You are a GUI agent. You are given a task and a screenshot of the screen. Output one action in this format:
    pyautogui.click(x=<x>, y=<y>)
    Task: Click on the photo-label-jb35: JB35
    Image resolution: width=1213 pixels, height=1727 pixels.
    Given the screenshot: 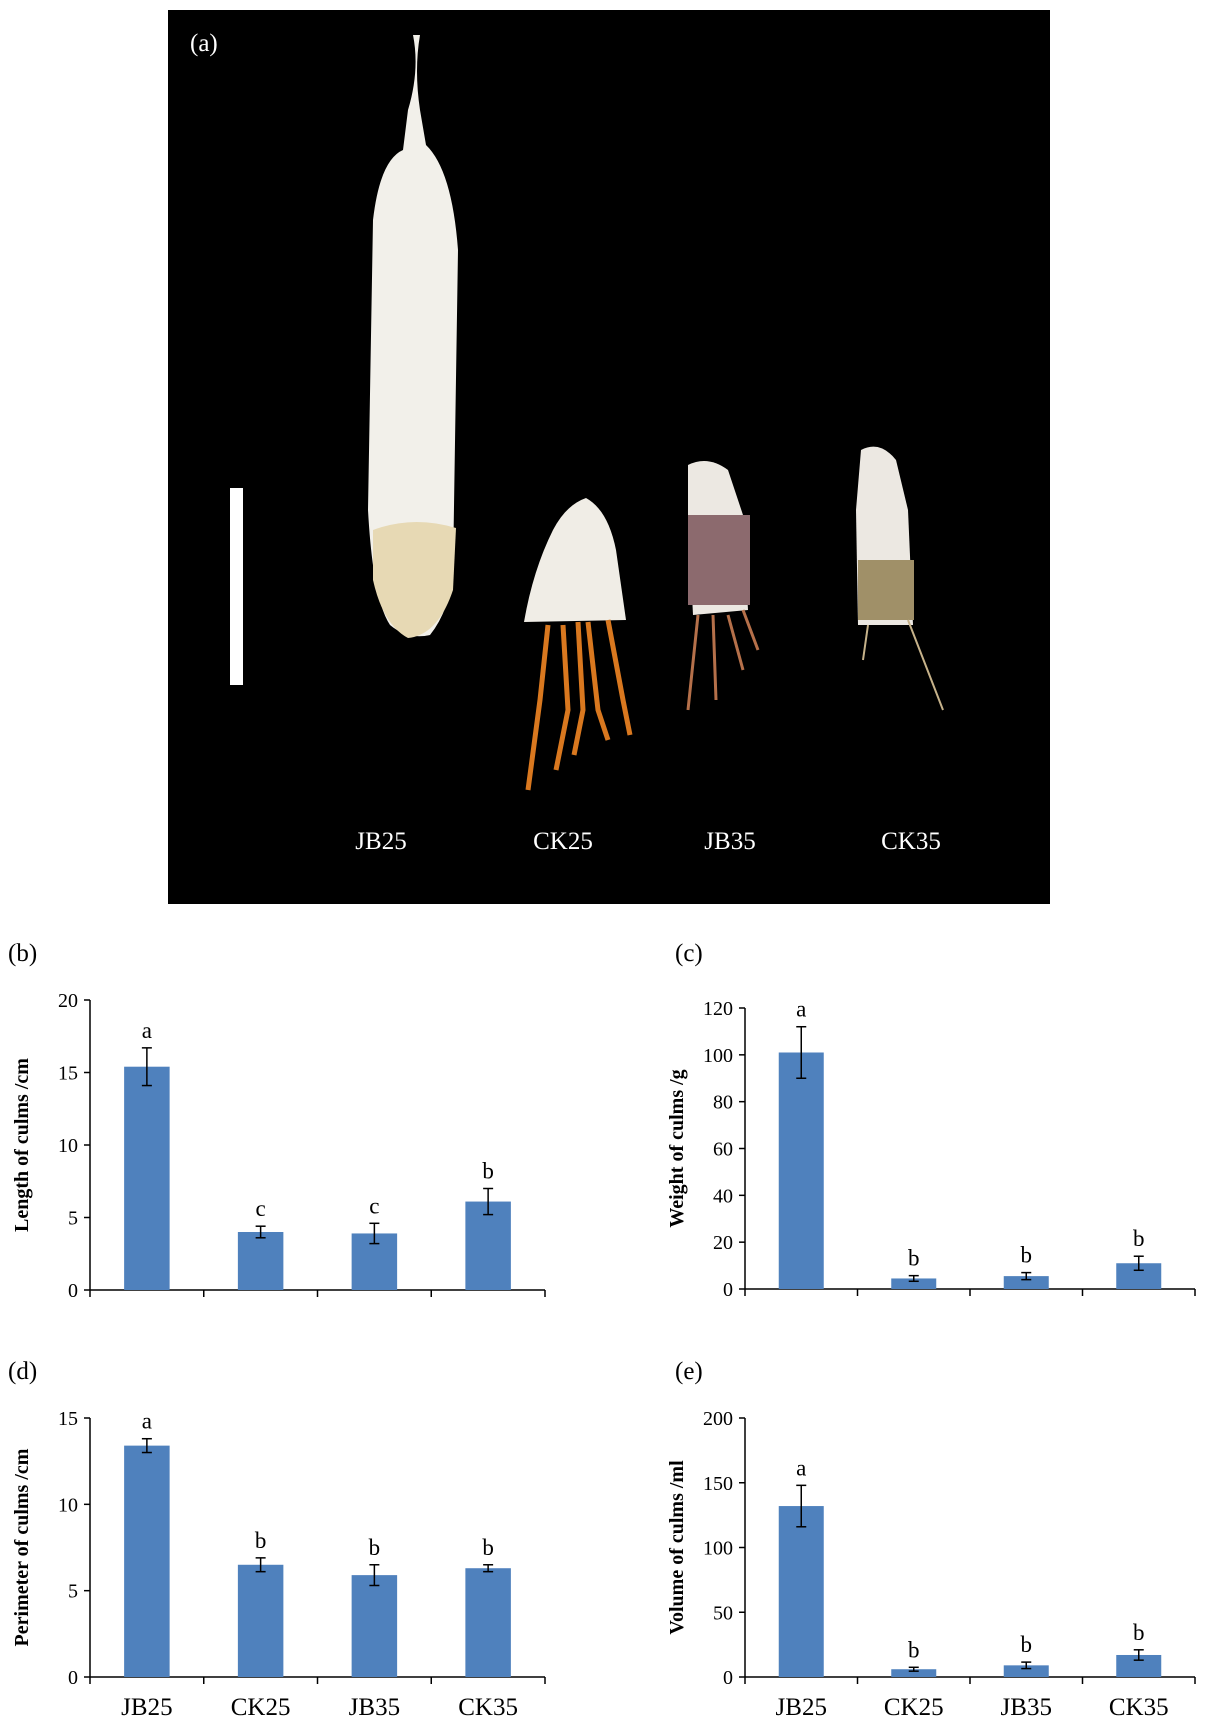 What is the action you would take?
    pyautogui.click(x=730, y=841)
    